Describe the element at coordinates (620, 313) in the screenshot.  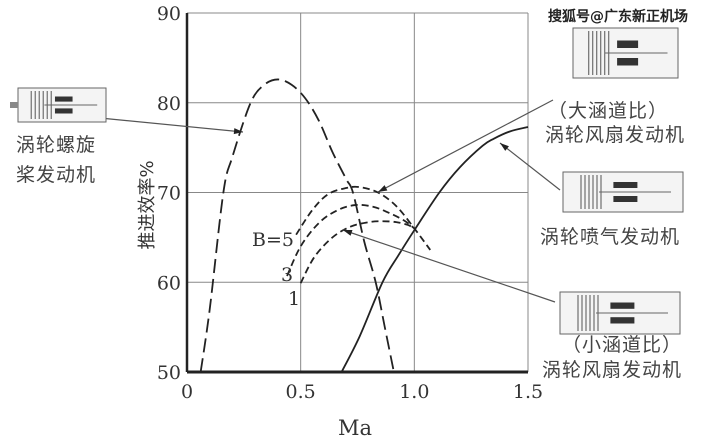
I see `low-bypass-engine-icon` at that location.